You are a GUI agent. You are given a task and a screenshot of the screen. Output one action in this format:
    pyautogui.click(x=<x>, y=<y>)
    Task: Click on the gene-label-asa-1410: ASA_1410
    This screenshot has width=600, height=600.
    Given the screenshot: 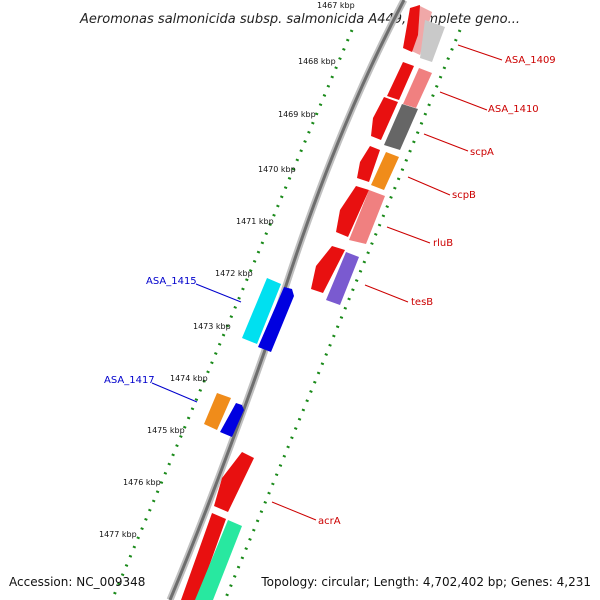 What is the action you would take?
    pyautogui.click(x=513, y=109)
    